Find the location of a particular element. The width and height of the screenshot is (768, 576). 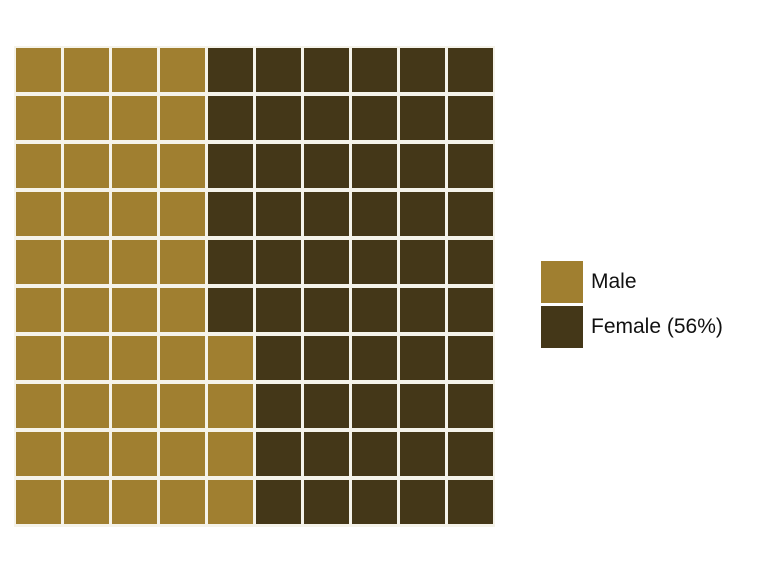

legend-item-female: Female (56%) is located at coordinates (632, 326).